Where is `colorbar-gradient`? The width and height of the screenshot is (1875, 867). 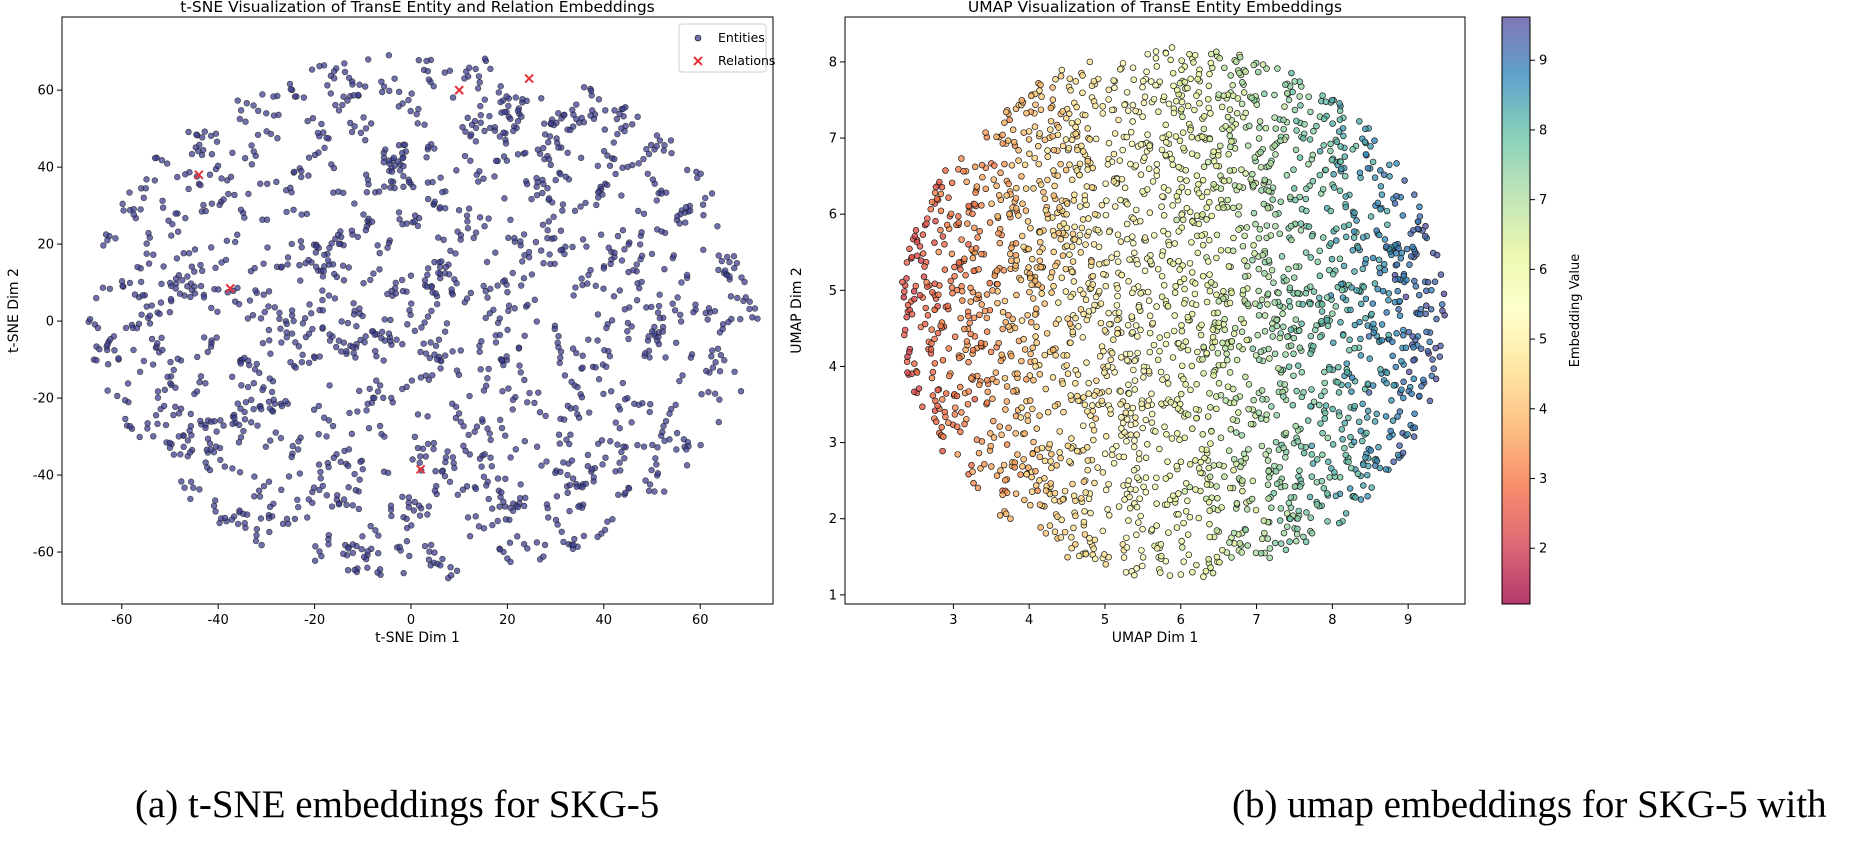 colorbar-gradient is located at coordinates (1516, 310).